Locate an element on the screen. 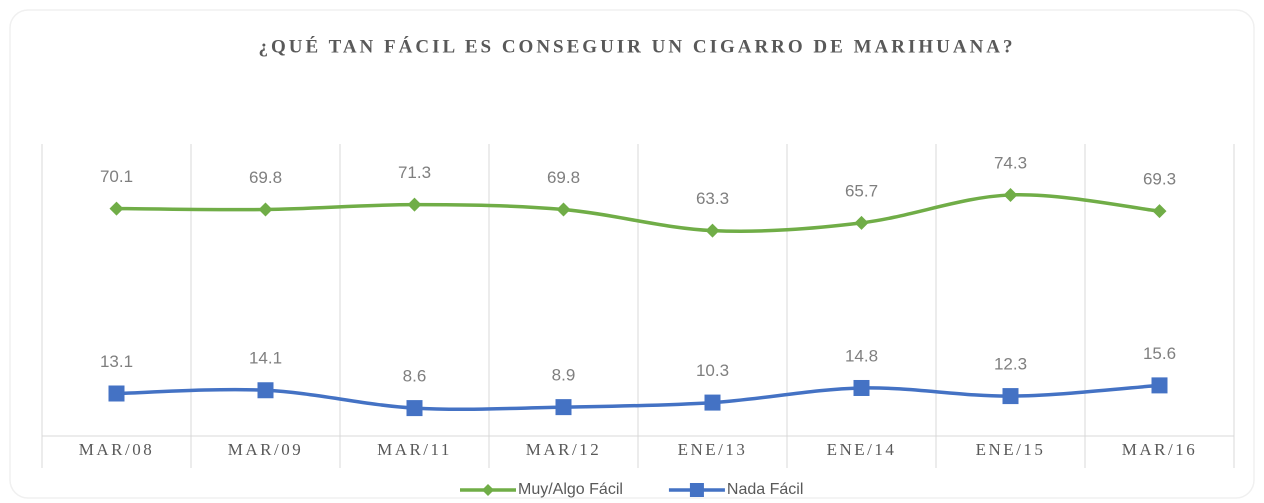 This screenshot has width=1264, height=503. data-label: 69.3 is located at coordinates (1159, 179).